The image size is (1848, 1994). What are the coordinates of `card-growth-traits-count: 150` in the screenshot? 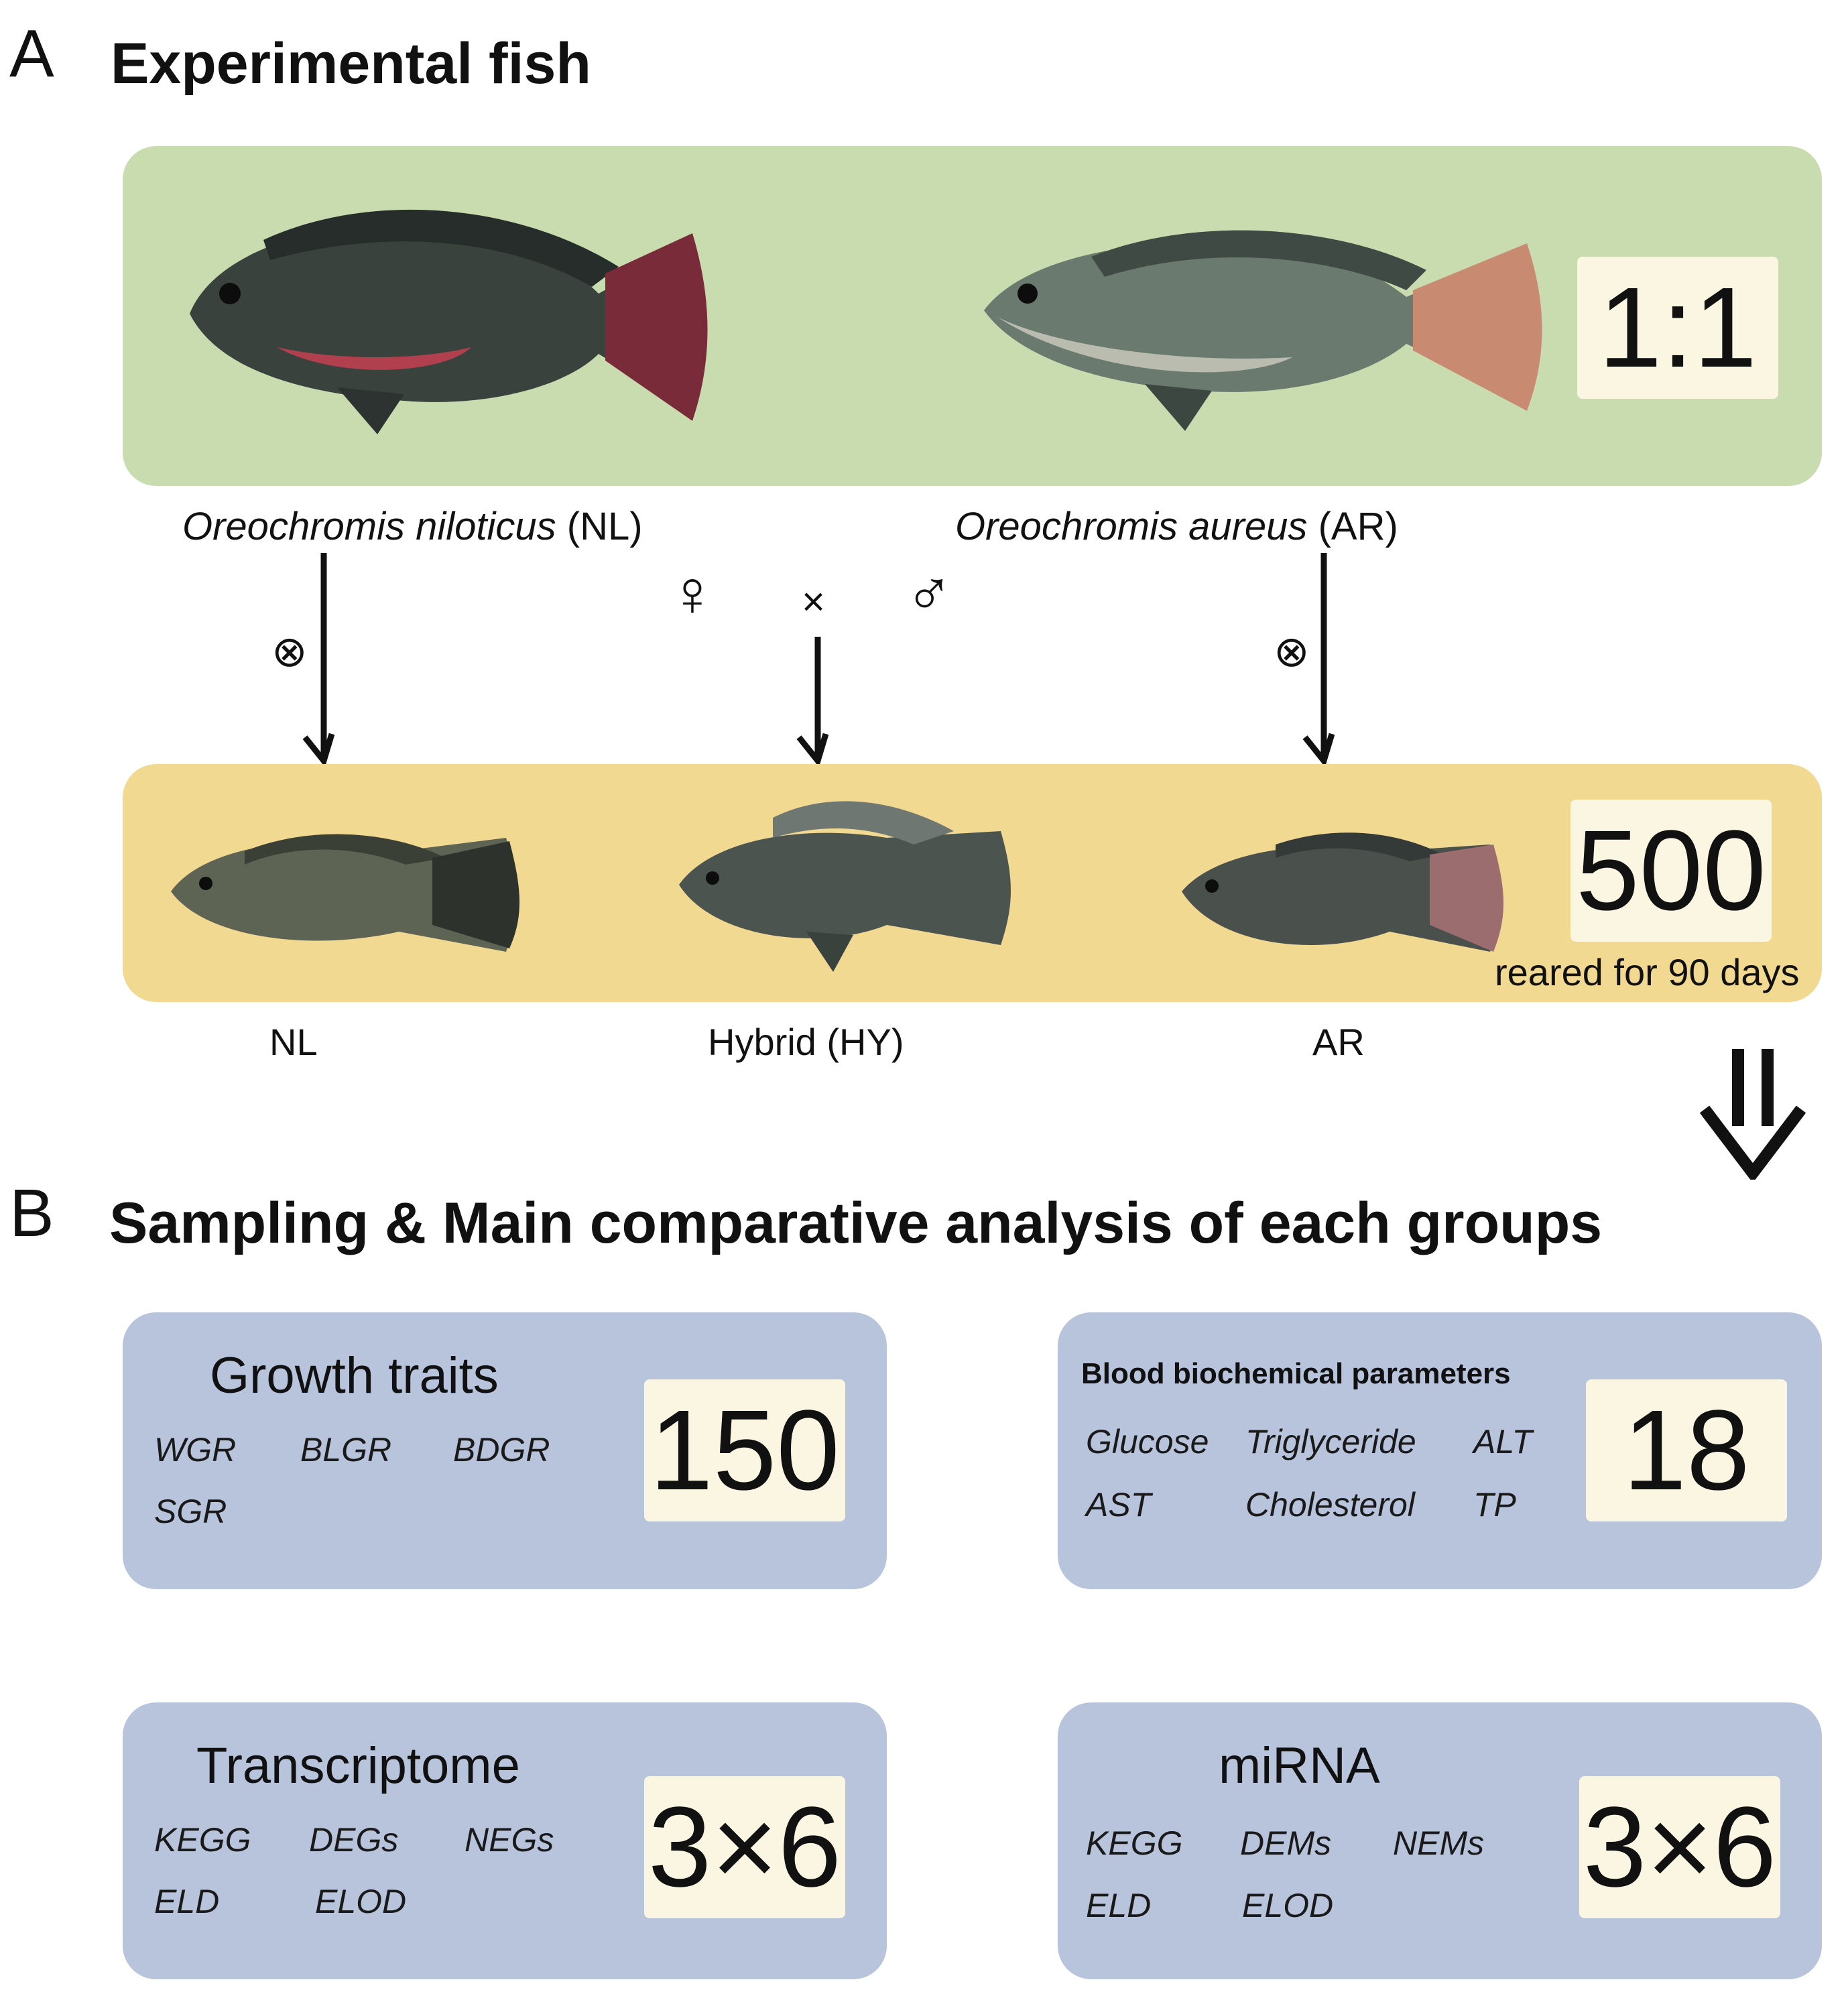 It's located at (744, 1450).